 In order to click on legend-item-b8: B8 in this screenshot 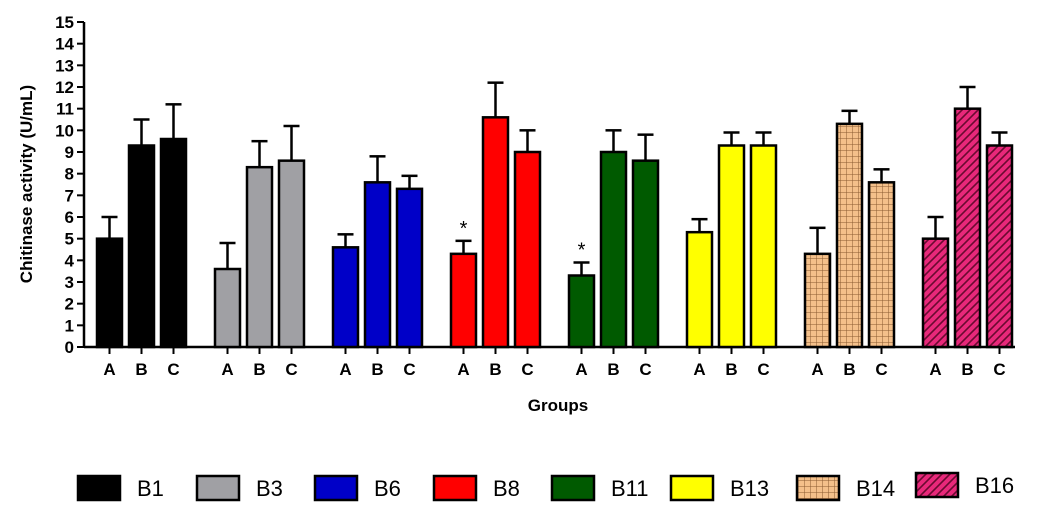, I will do `click(476, 488)`.